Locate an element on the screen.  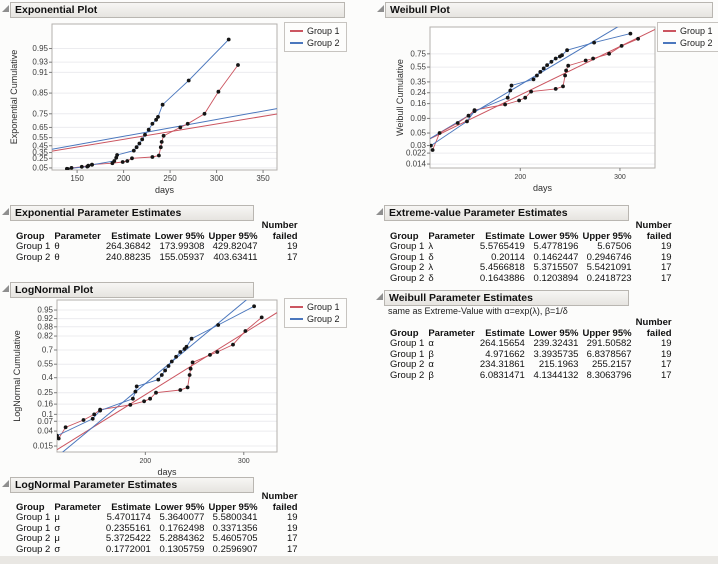
panel-title: Weibull Plot is located at coordinates (420, 10).